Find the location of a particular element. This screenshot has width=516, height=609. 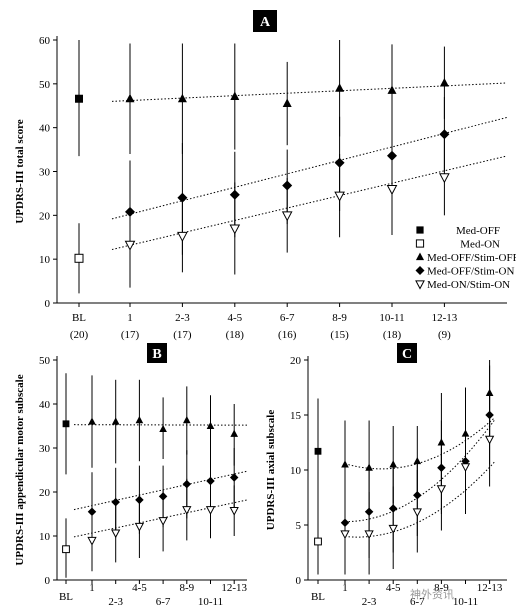

x-tick-n-label: (9) is located at coordinates (444, 335).